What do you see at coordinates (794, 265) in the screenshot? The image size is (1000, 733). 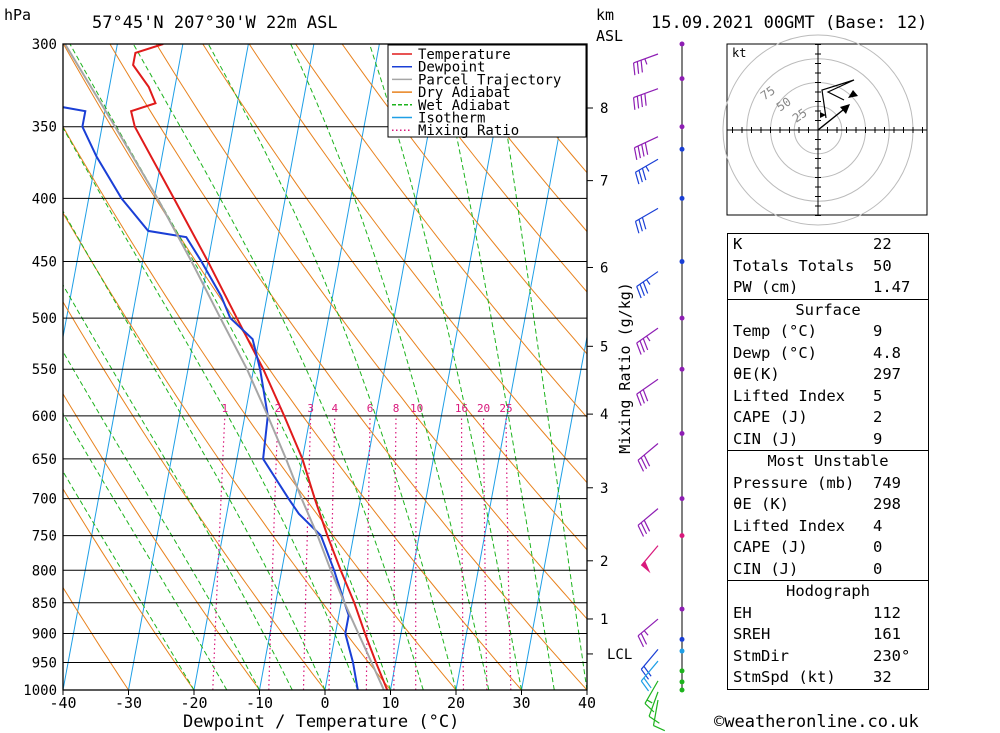 I see `index-label: Totals Totals` at bounding box center [794, 265].